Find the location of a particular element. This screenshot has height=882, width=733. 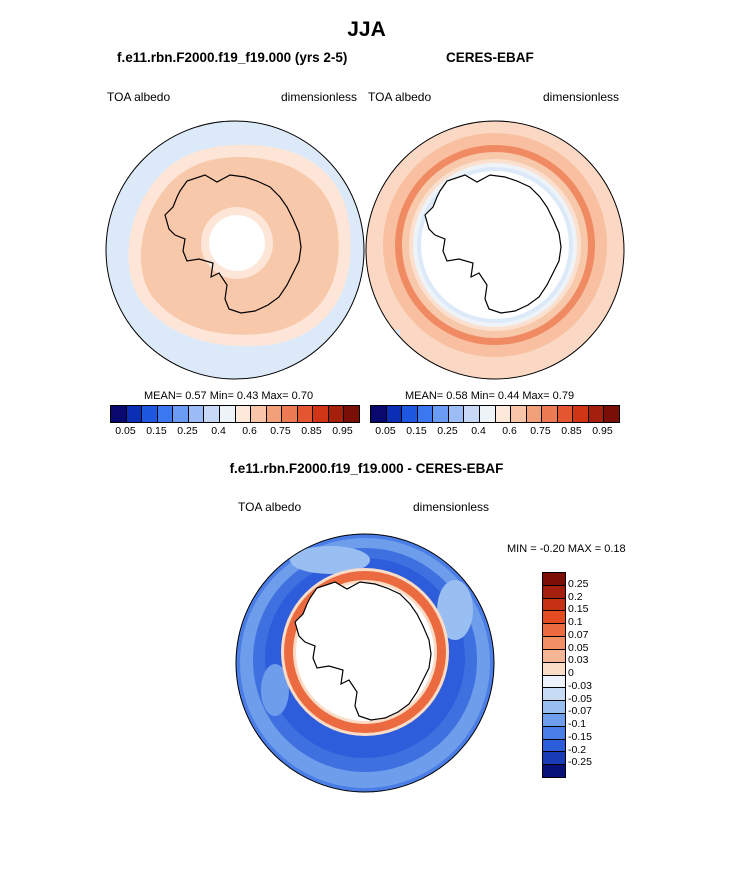

difference-colorbar-tick-label: 0.03 is located at coordinates (578, 660).